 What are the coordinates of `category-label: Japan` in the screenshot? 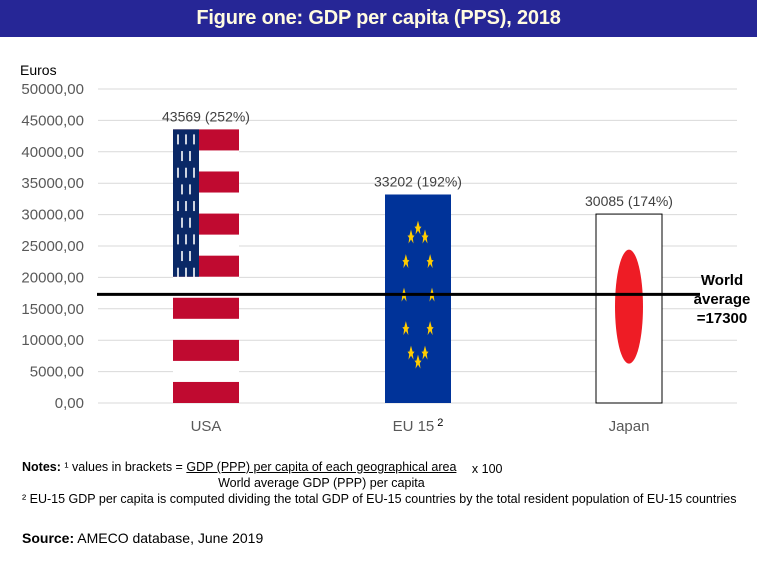 It's located at (629, 426).